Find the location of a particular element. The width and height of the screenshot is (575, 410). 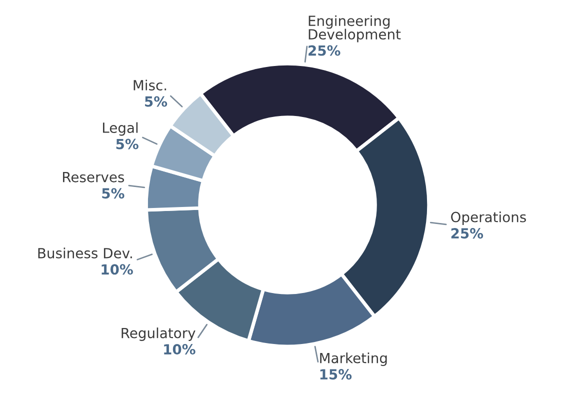

slice-label: Operations is located at coordinates (488, 218).